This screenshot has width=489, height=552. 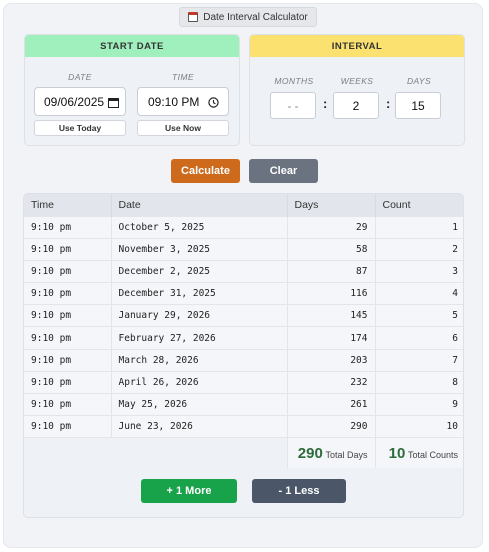 I want to click on column-header-count: Count, so click(x=419, y=205).